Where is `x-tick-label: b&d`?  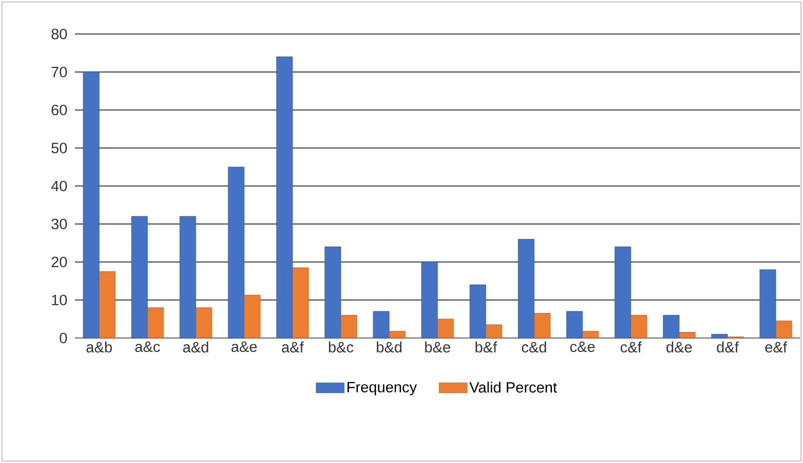 x-tick-label: b&d is located at coordinates (389, 347).